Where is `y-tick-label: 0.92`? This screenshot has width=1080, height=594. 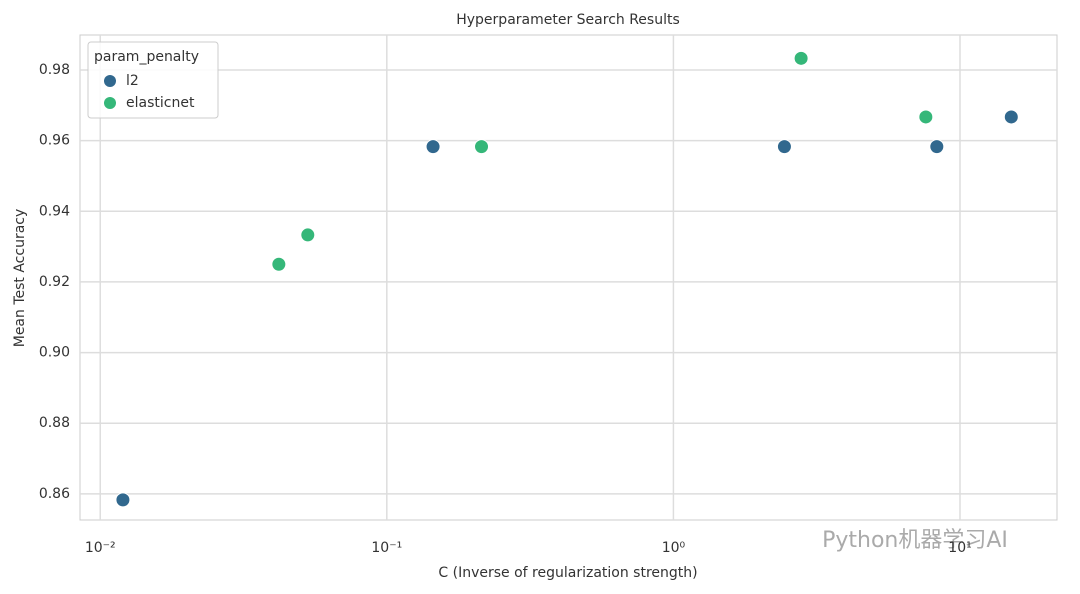
y-tick-label: 0.92 is located at coordinates (54, 282).